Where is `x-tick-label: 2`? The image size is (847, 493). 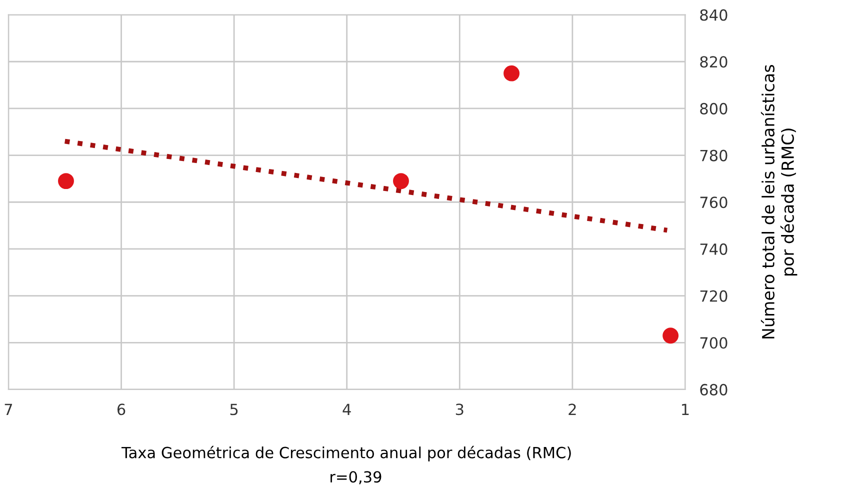 x-tick-label: 2 is located at coordinates (572, 409).